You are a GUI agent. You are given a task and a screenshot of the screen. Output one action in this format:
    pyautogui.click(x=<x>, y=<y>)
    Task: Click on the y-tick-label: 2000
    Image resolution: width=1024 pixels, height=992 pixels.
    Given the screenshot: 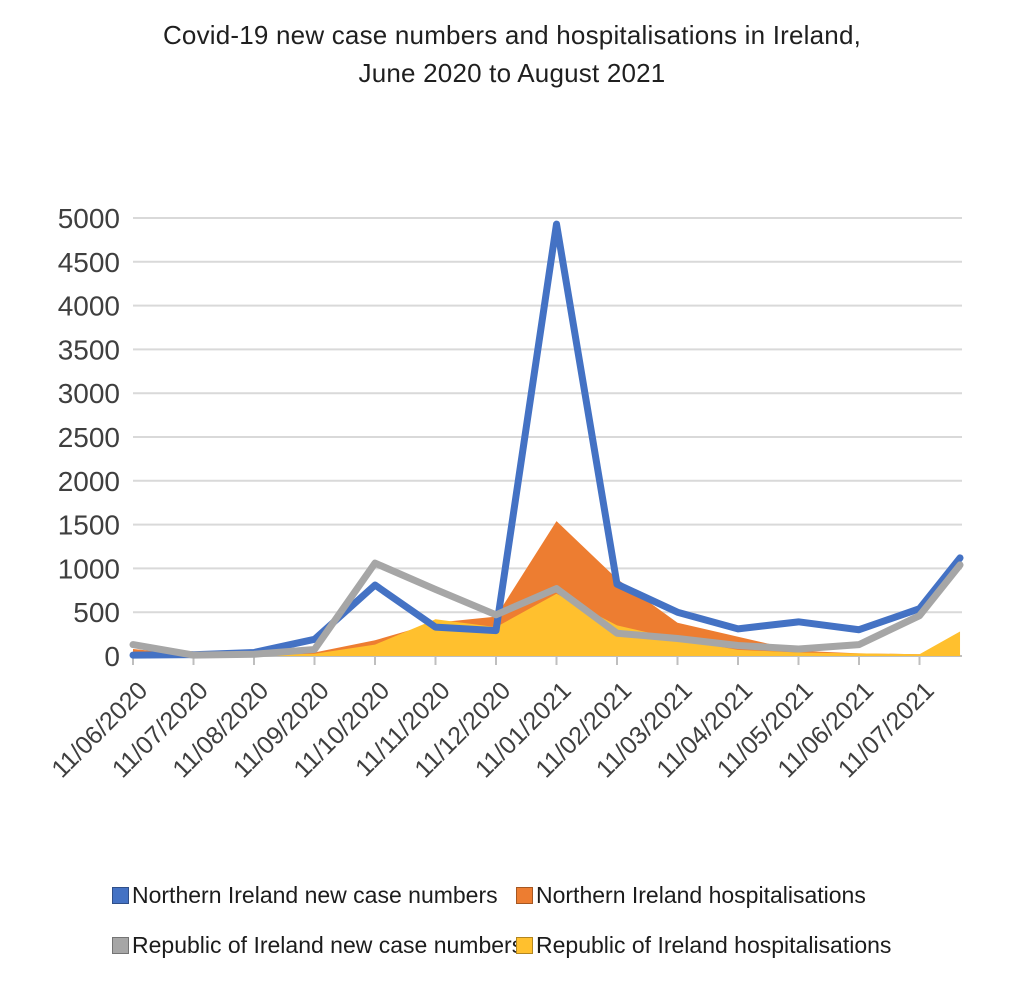 What is the action you would take?
    pyautogui.click(x=89, y=481)
    